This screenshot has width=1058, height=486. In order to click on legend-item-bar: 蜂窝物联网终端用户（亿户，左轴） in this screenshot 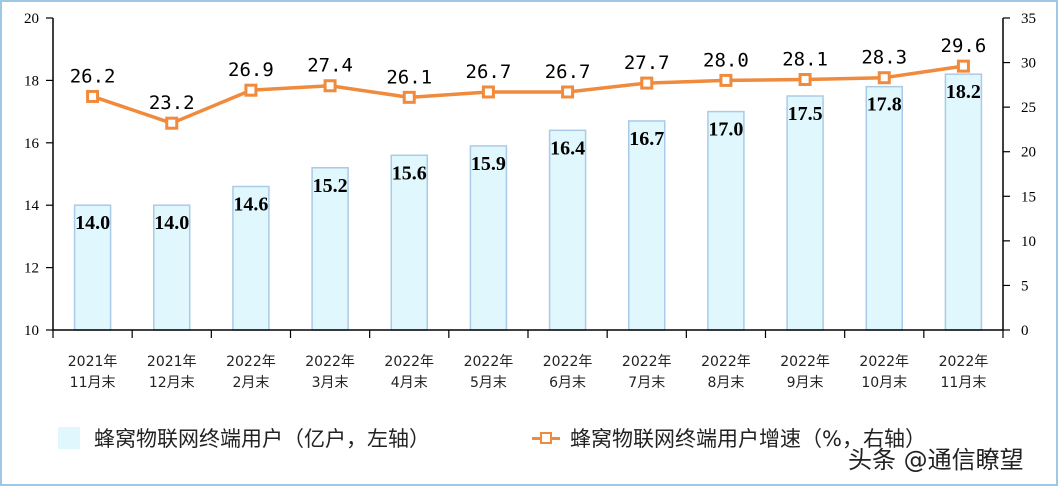, I will do `click(244, 438)`.